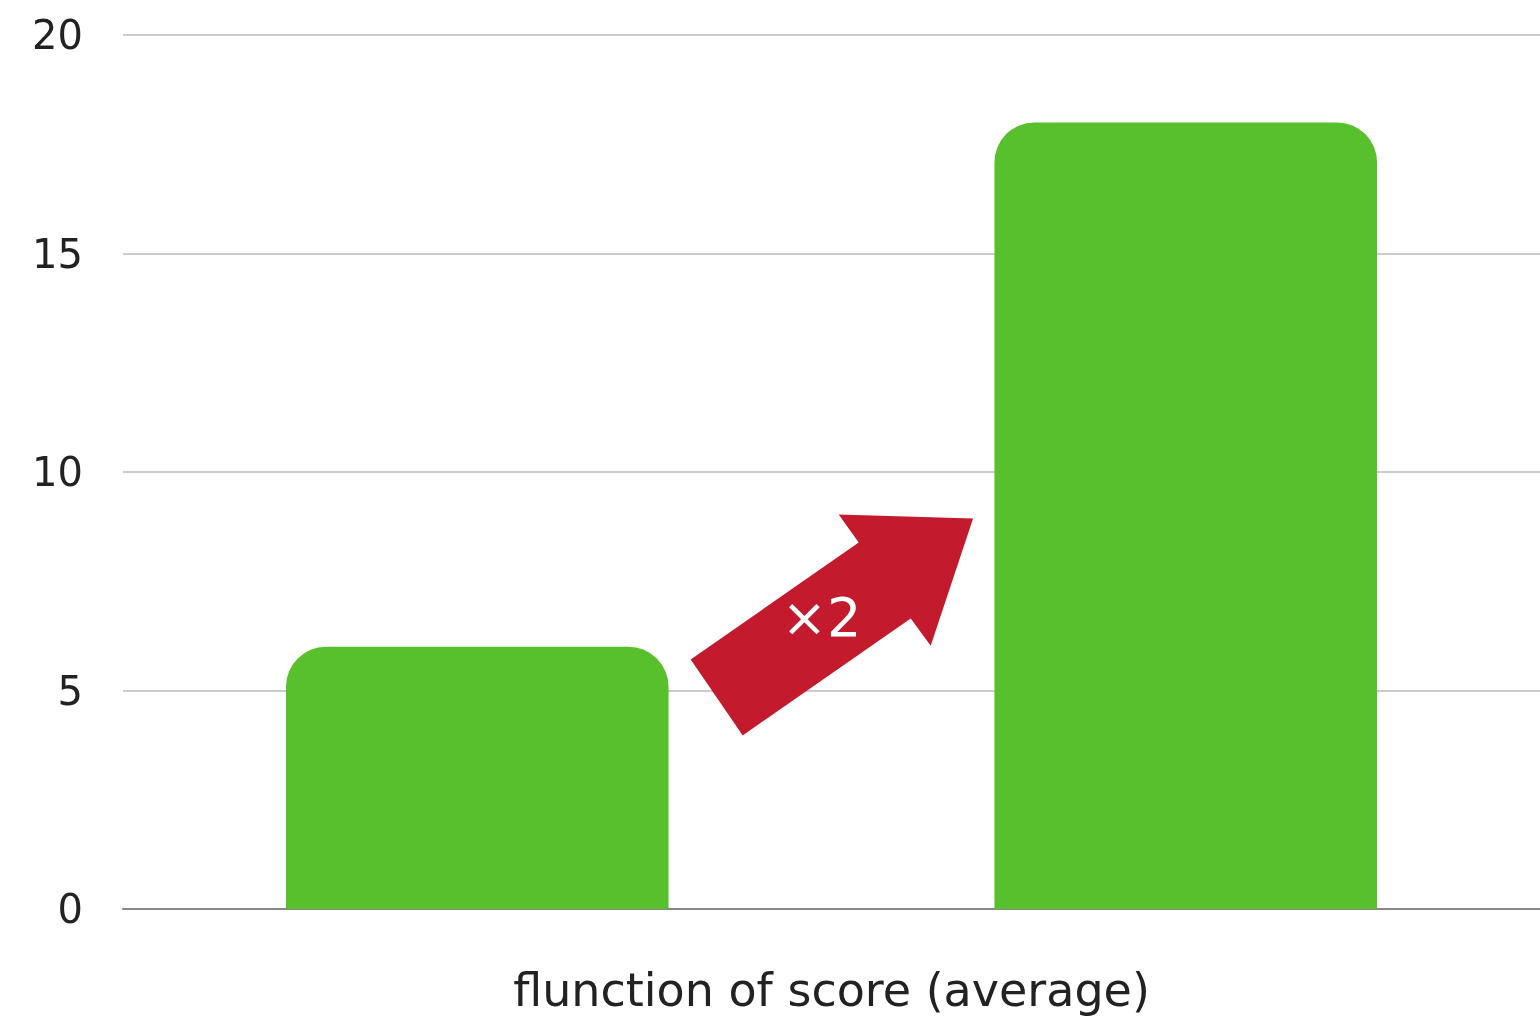  I want to click on annotation: ×2, so click(821, 617).